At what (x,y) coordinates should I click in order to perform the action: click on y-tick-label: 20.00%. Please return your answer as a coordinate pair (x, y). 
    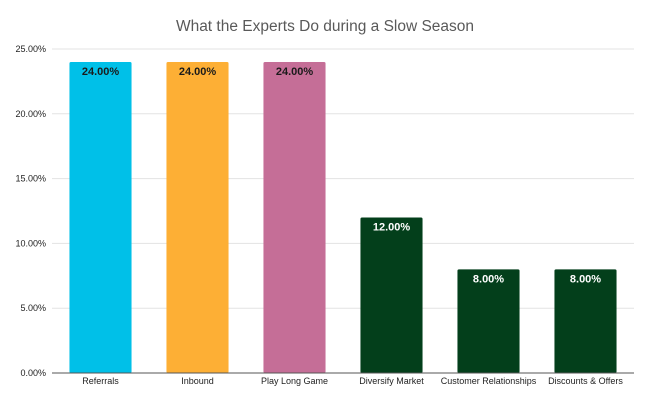
    Looking at the image, I should click on (30, 114).